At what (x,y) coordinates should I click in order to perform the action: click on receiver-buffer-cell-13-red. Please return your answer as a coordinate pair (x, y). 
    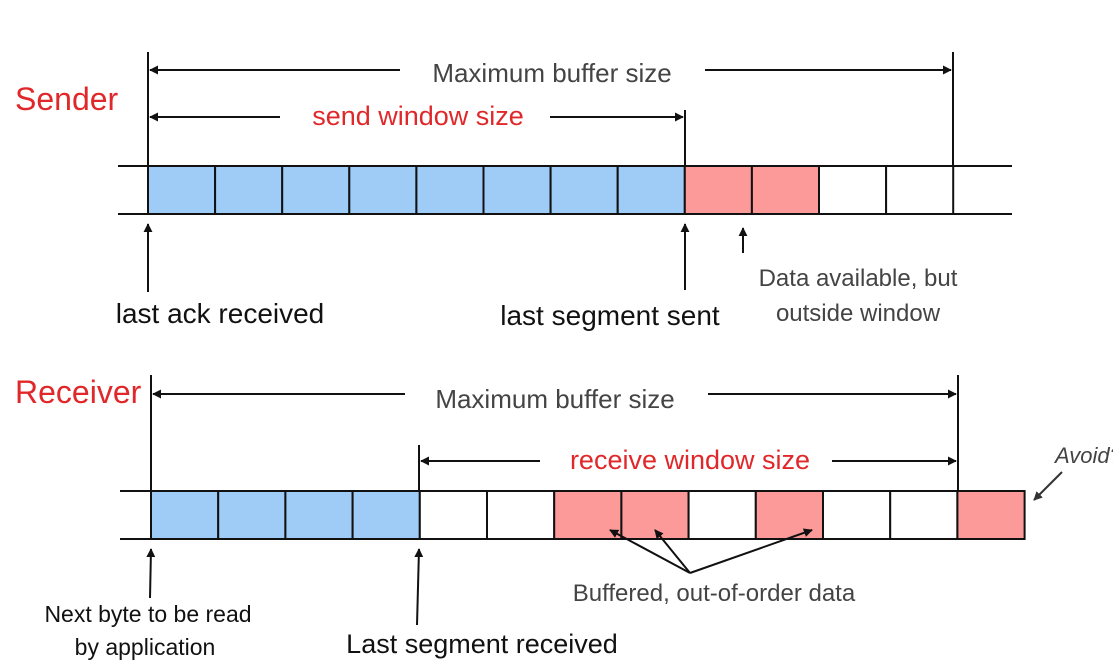
    Looking at the image, I should click on (991, 515).